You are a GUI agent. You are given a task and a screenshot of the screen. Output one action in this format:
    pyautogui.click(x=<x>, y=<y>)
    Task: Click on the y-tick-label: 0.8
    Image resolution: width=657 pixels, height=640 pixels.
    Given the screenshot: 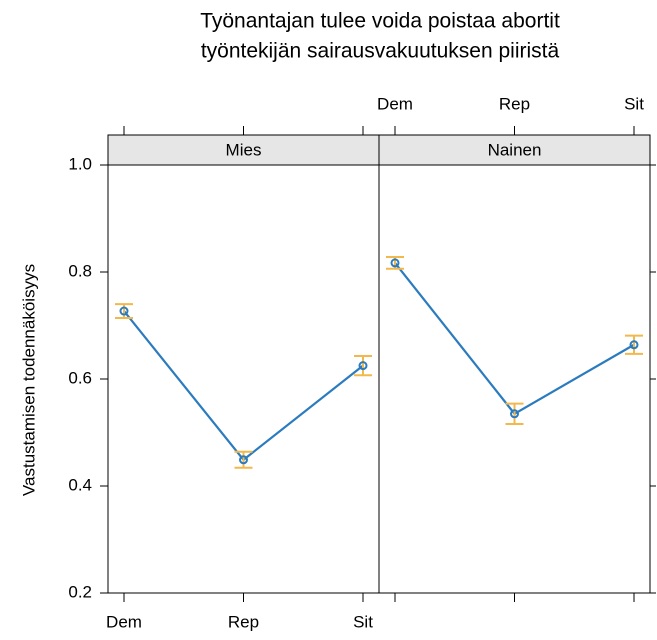 What is the action you would take?
    pyautogui.click(x=80, y=270)
    